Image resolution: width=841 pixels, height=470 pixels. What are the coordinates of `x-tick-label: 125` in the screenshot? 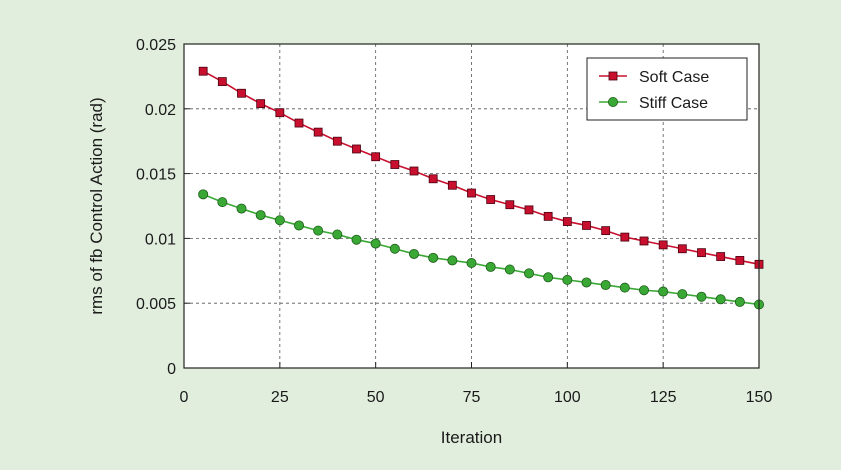 It's located at (663, 397).